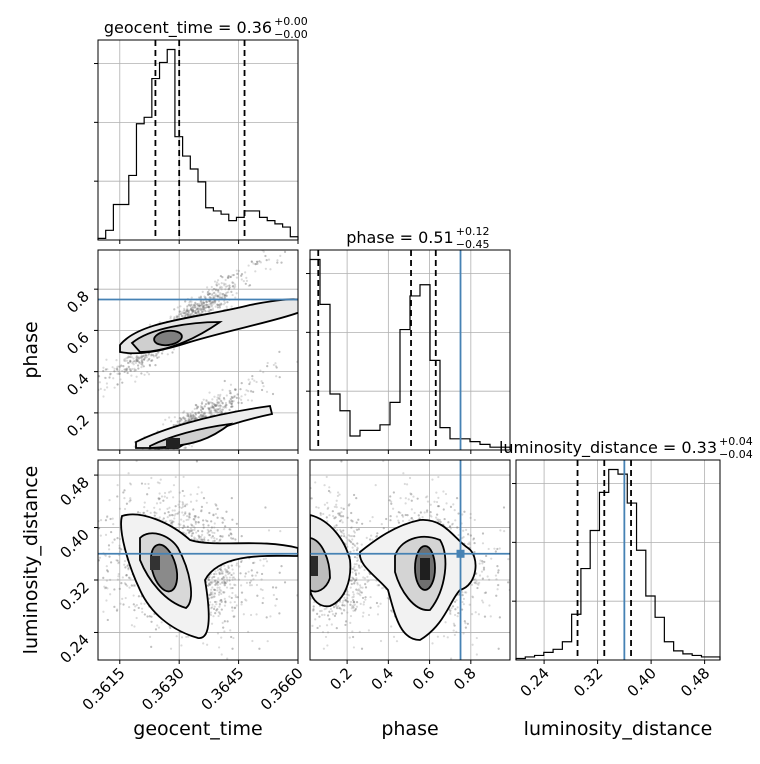 This screenshot has height=764, width=760. I want to click on density-peak, so click(155, 563).